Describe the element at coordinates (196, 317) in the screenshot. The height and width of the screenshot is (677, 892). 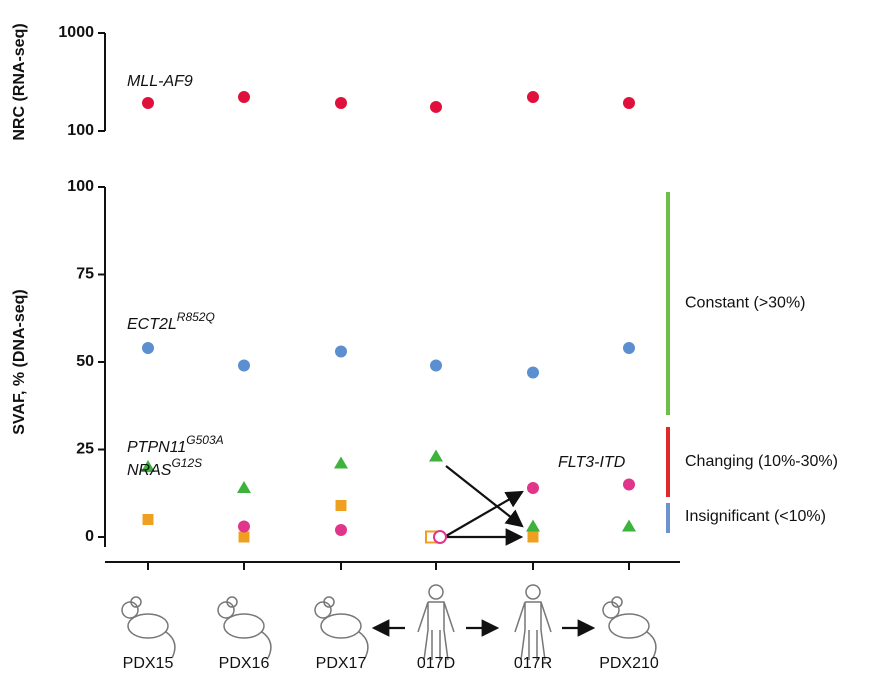
I see `series-superscript: R852Q` at that location.